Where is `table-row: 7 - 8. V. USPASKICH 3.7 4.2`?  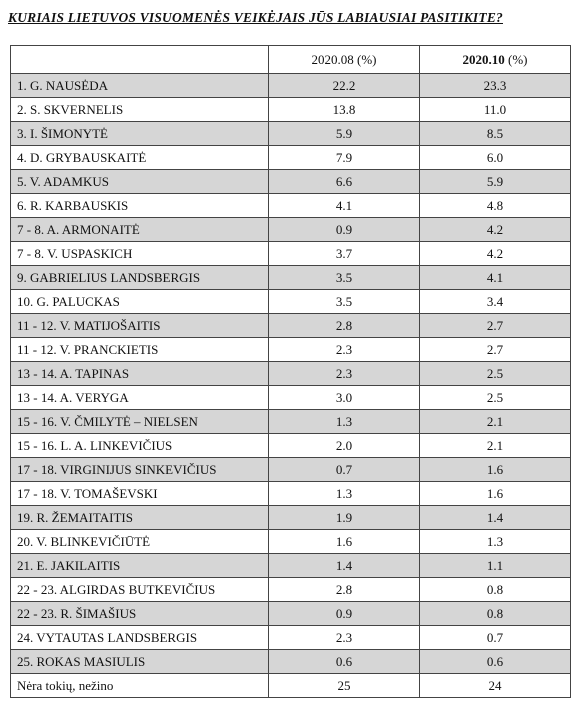
table-row: 7 - 8. V. USPASKICH 3.7 4.2 is located at coordinates (290, 253).